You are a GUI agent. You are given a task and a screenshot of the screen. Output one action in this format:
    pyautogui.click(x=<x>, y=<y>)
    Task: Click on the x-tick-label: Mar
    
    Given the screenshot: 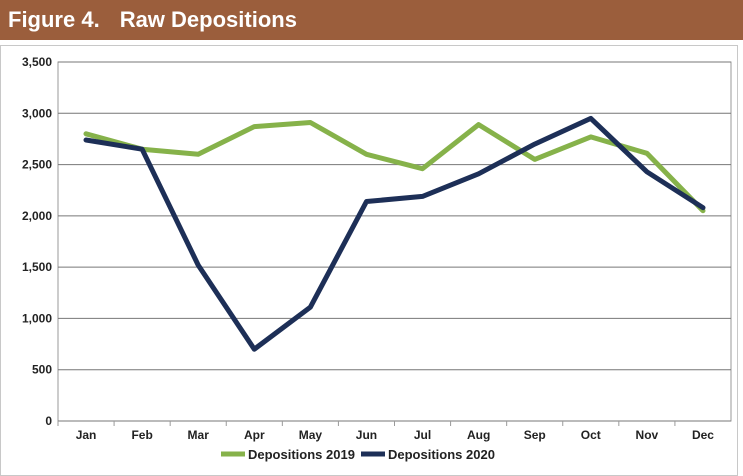 What is the action you would take?
    pyautogui.click(x=199, y=435)
    